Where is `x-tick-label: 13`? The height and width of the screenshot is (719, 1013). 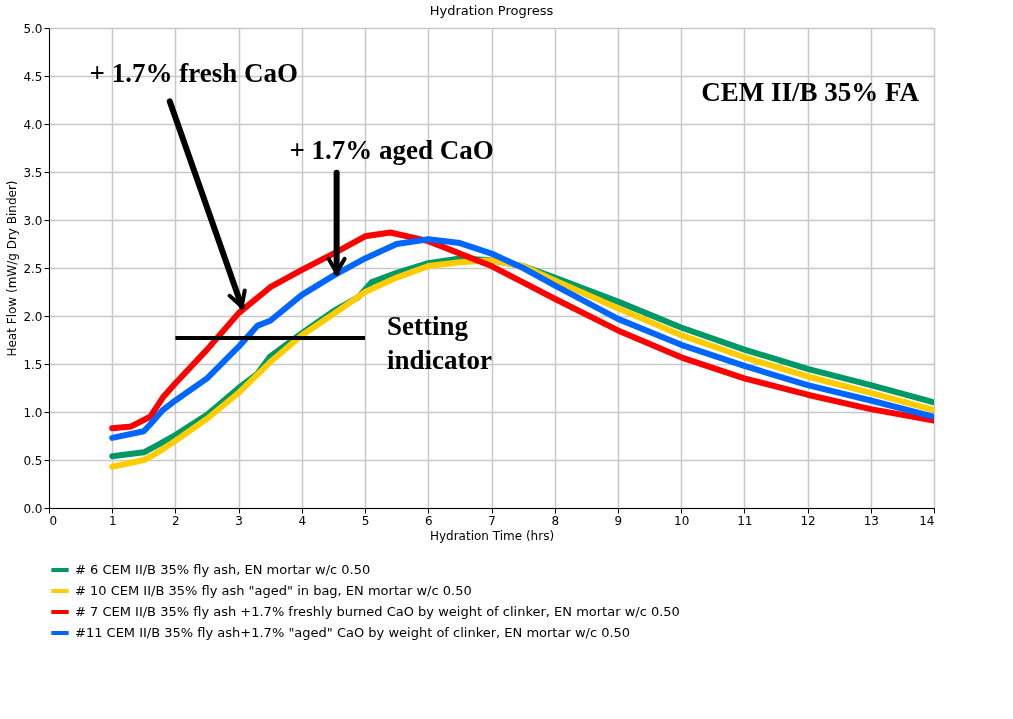 x-tick-label: 13 is located at coordinates (871, 520).